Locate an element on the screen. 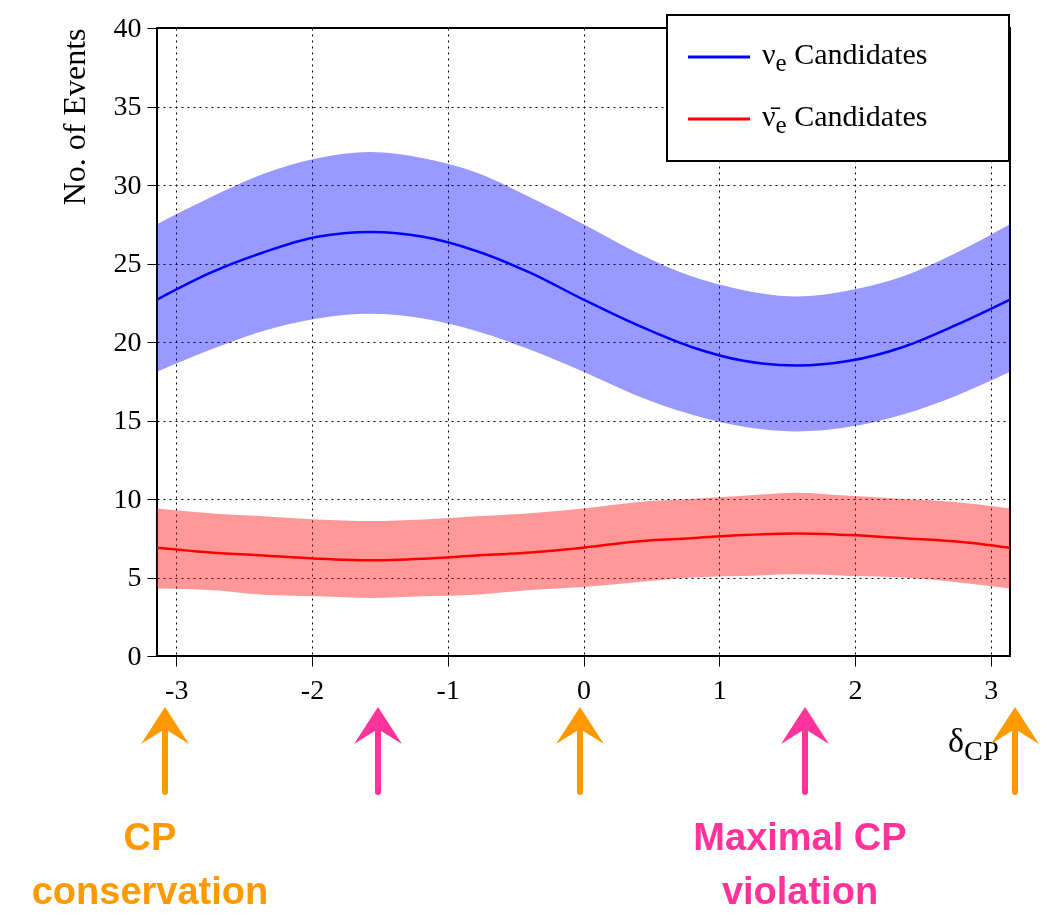  y-axis-title: No. of Events is located at coordinates (73, 117).